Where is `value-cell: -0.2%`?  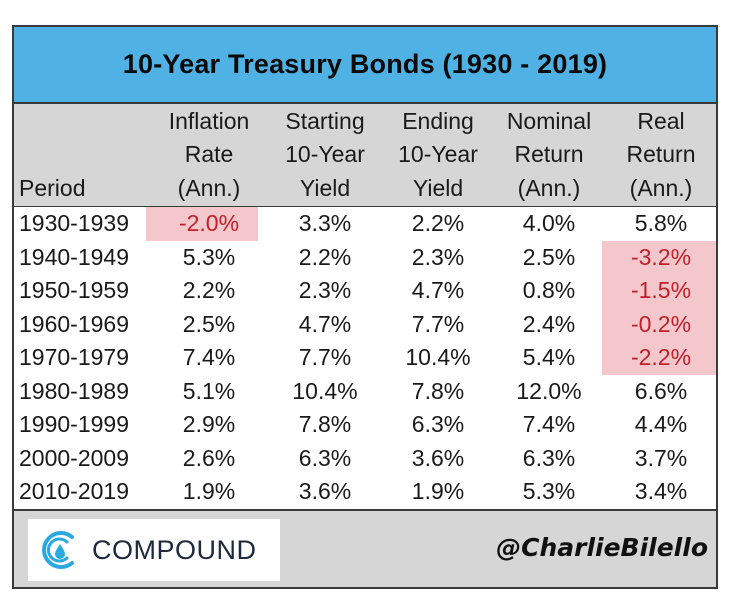
value-cell: -0.2% is located at coordinates (661, 323).